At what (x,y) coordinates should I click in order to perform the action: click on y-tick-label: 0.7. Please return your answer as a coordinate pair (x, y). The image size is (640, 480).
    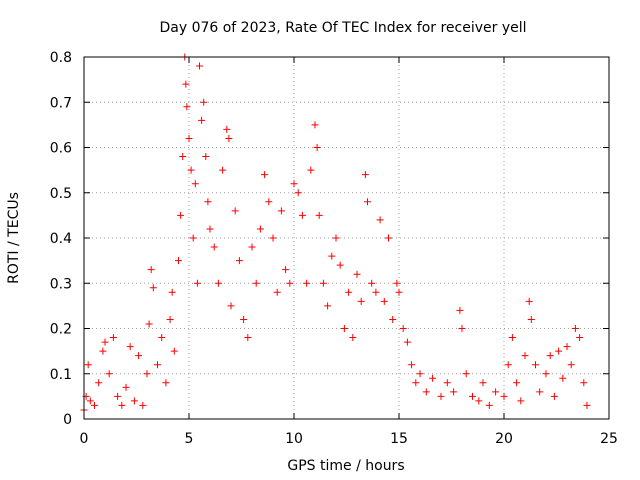
    Looking at the image, I should click on (61, 103).